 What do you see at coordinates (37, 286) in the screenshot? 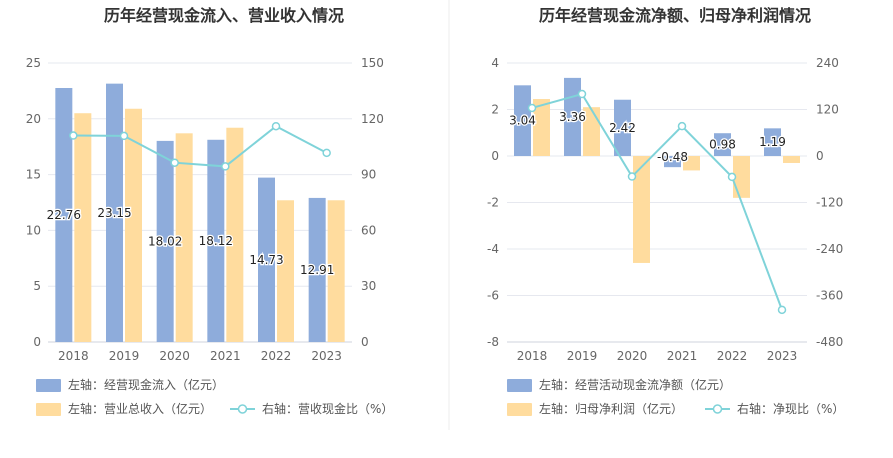
I see `y-left-tick-label: 5` at bounding box center [37, 286].